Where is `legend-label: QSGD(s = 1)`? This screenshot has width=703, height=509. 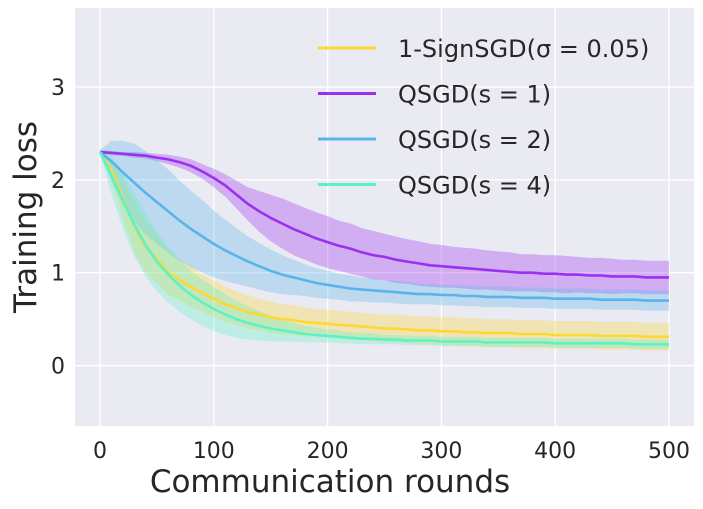 legend-label: QSGD(s = 1) is located at coordinates (474, 95).